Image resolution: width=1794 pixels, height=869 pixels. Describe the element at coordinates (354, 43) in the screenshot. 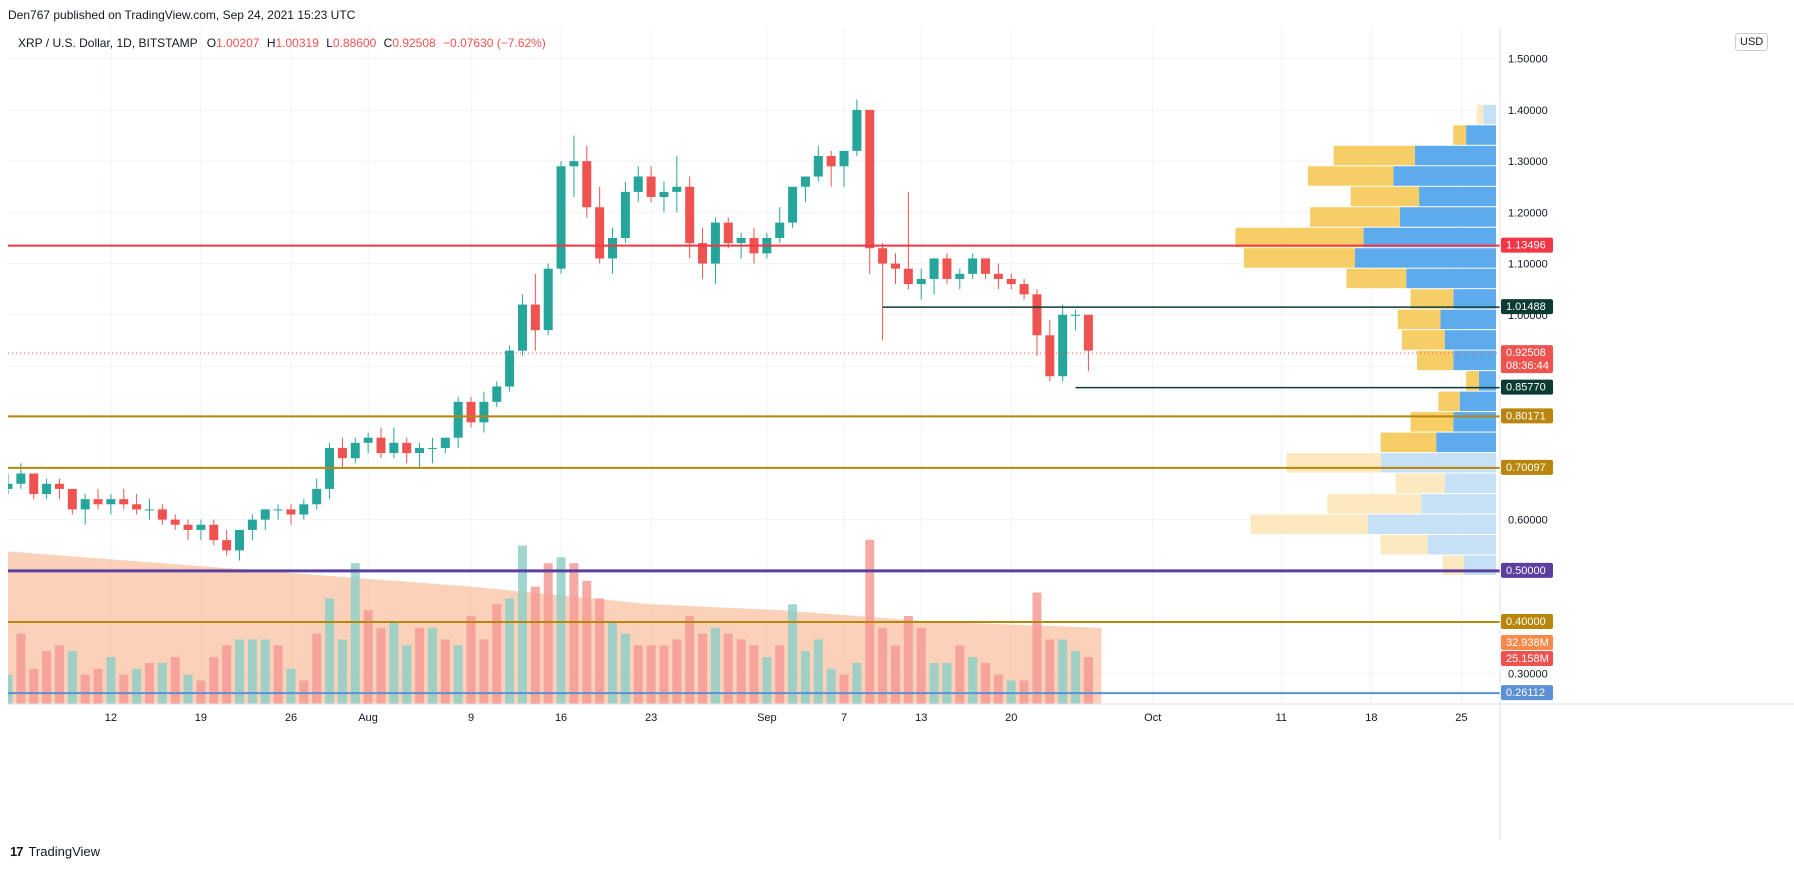

I see `low-value: 0.88600` at that location.